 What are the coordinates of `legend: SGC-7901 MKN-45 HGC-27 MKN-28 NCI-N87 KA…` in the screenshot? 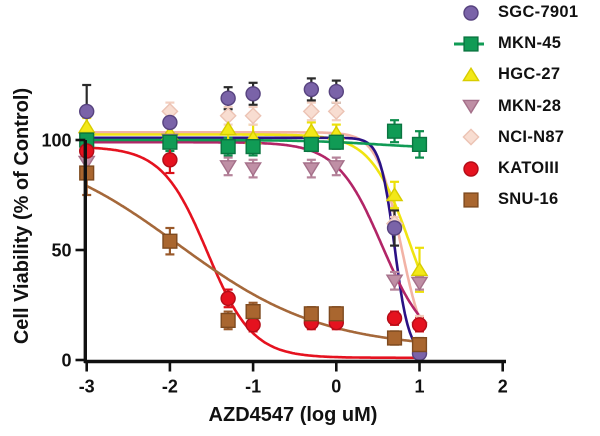 It's located at (519, 107).